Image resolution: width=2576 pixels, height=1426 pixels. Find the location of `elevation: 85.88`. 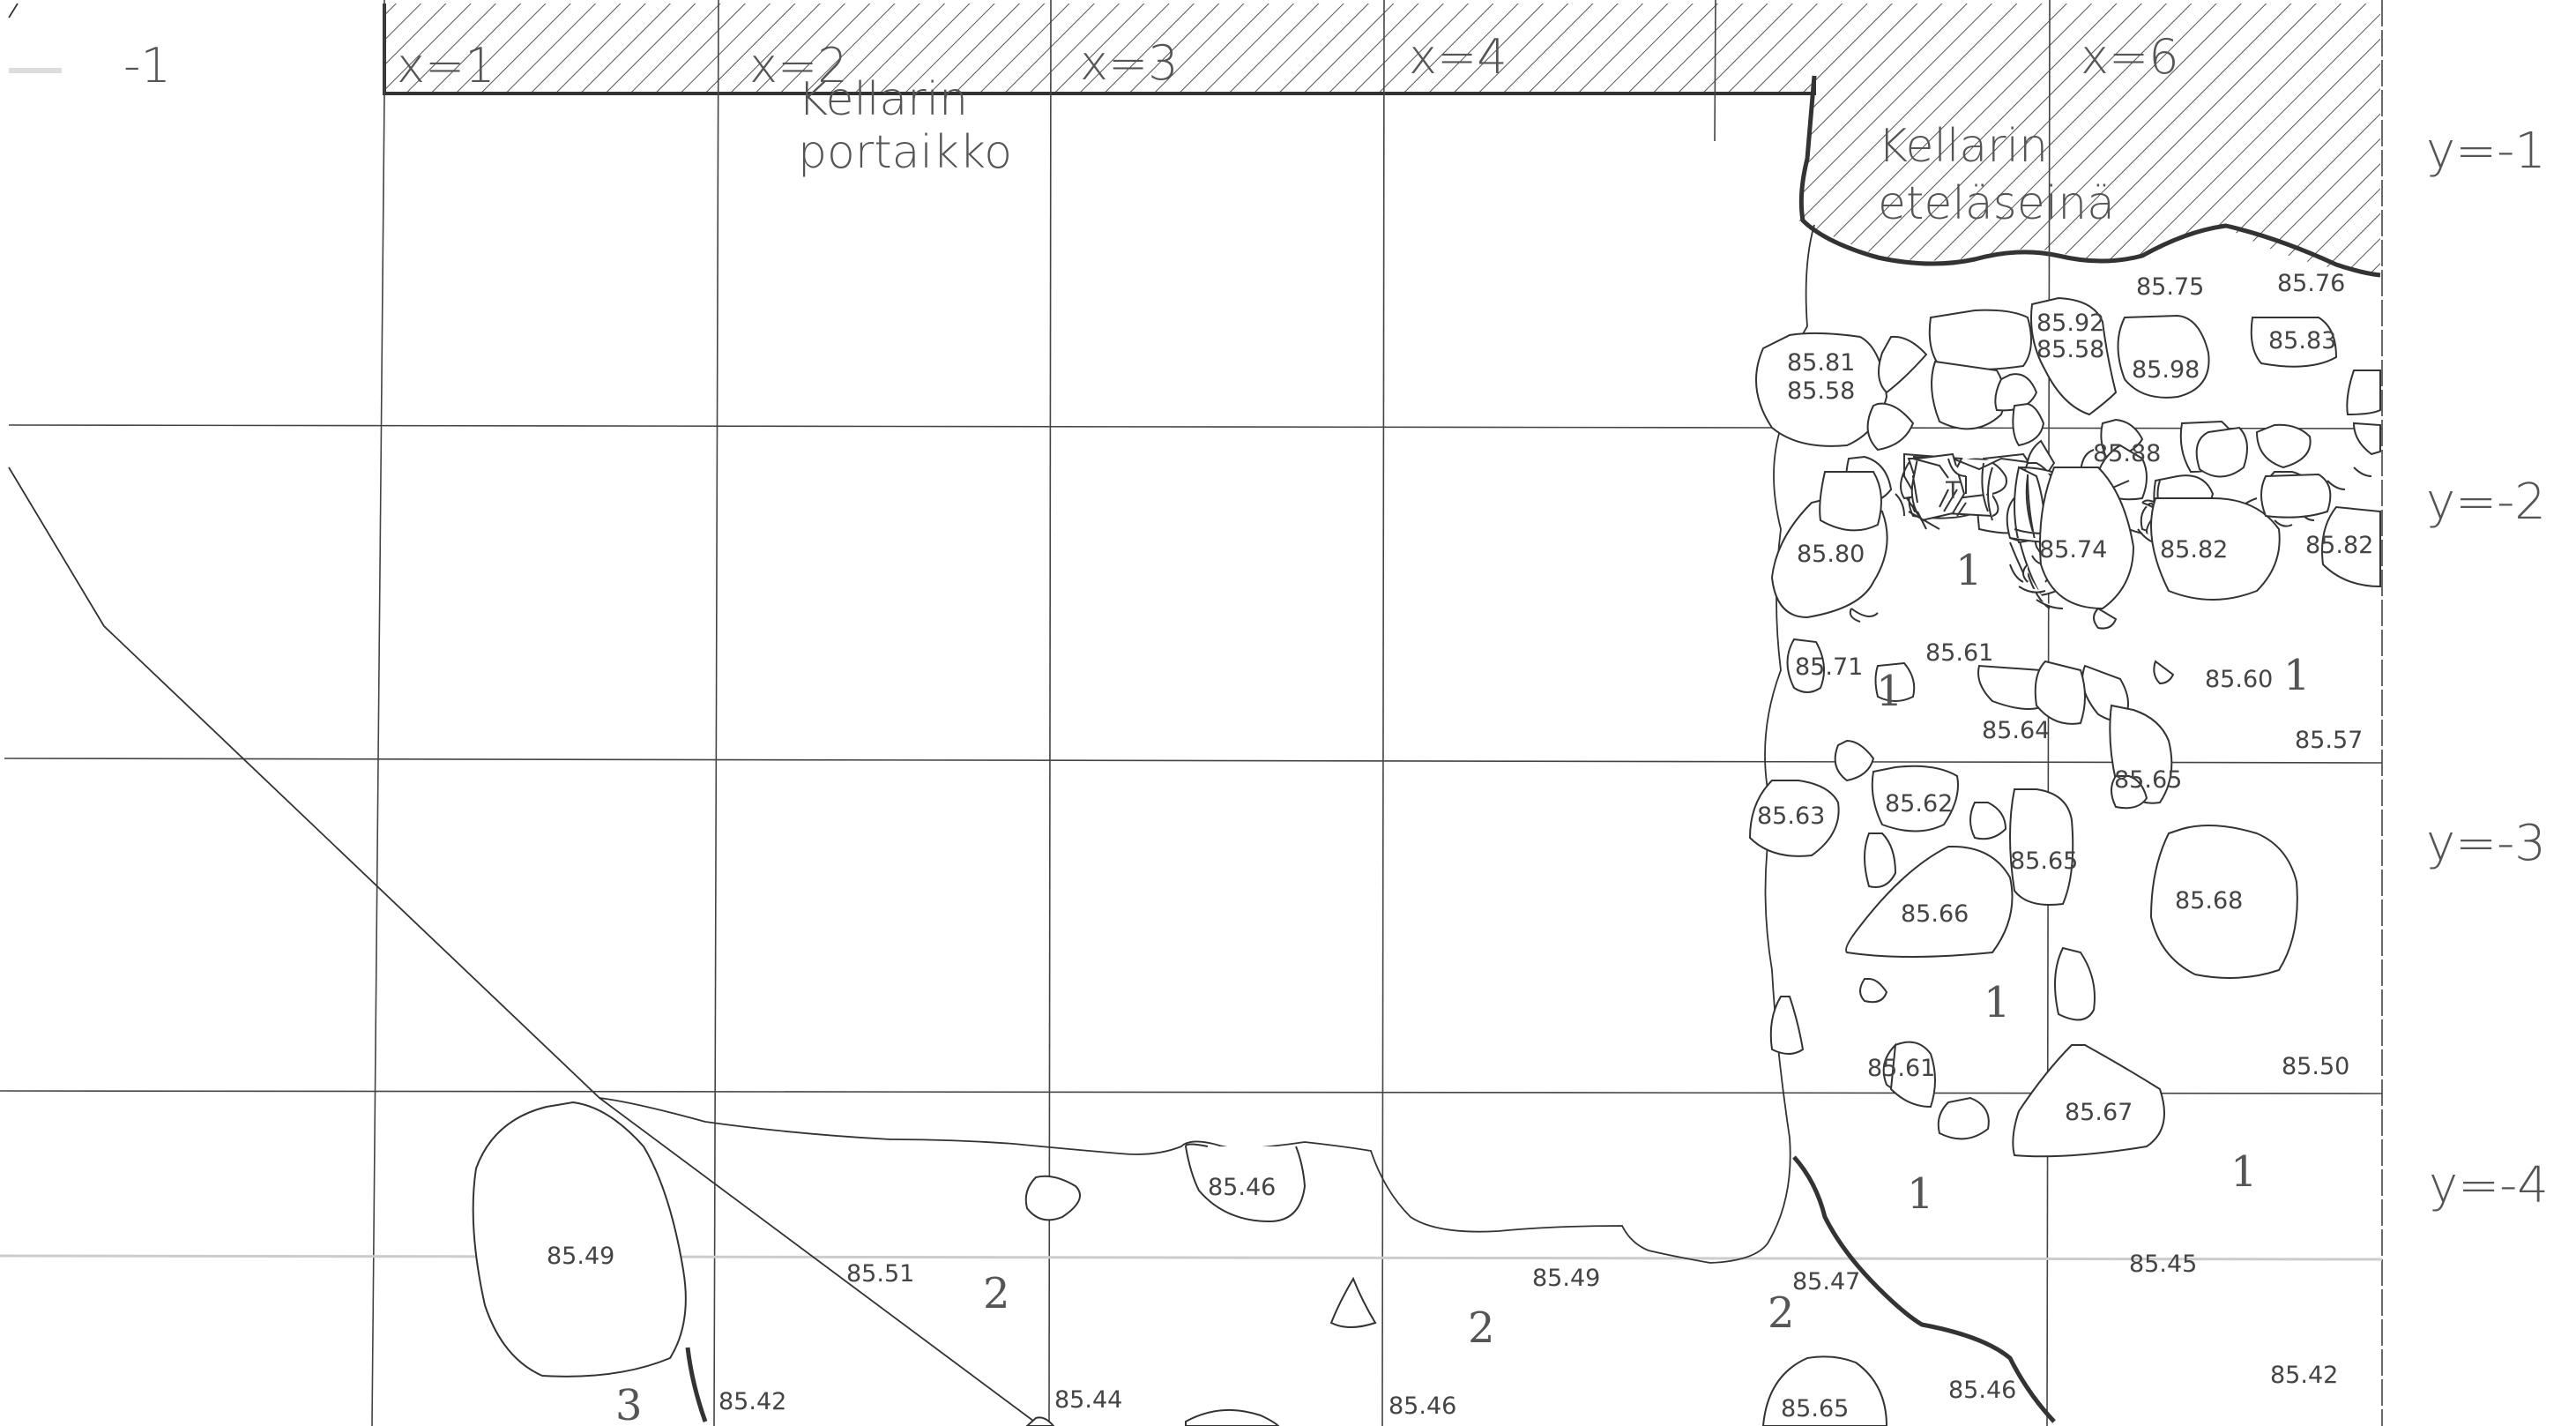

elevation: 85.88 is located at coordinates (2127, 453).